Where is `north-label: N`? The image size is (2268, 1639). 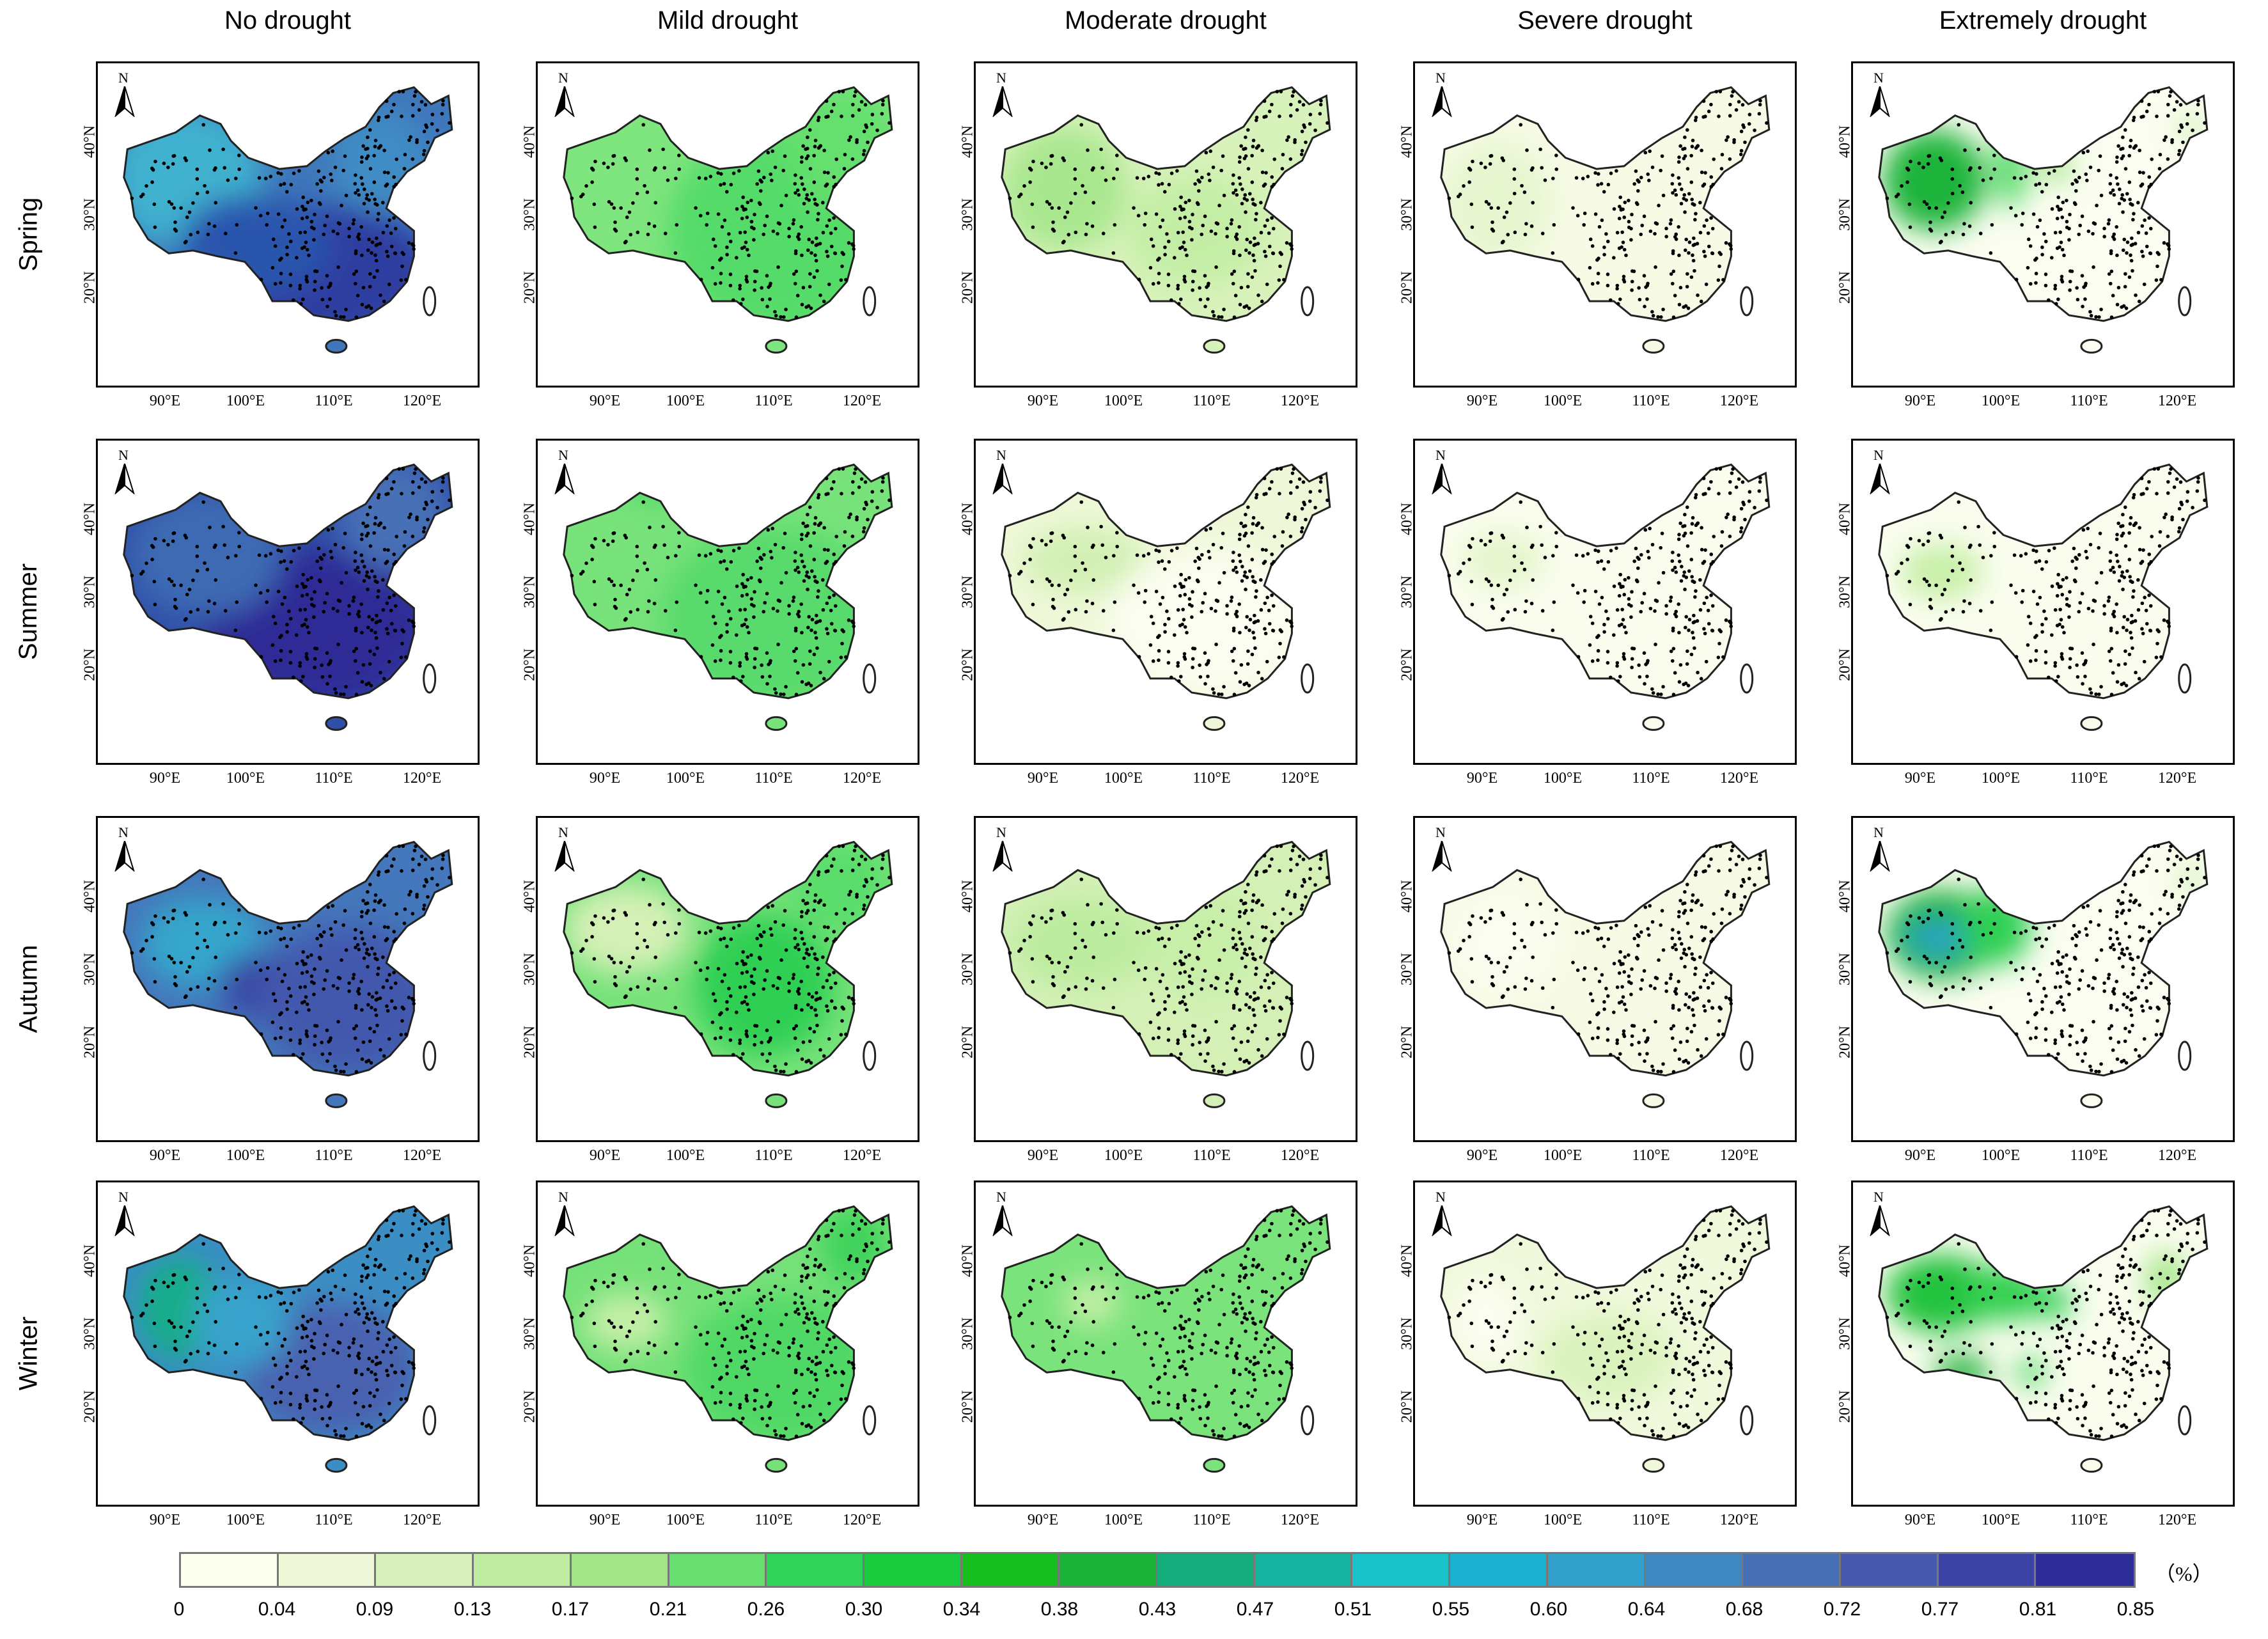 north-label: N is located at coordinates (1878, 832).